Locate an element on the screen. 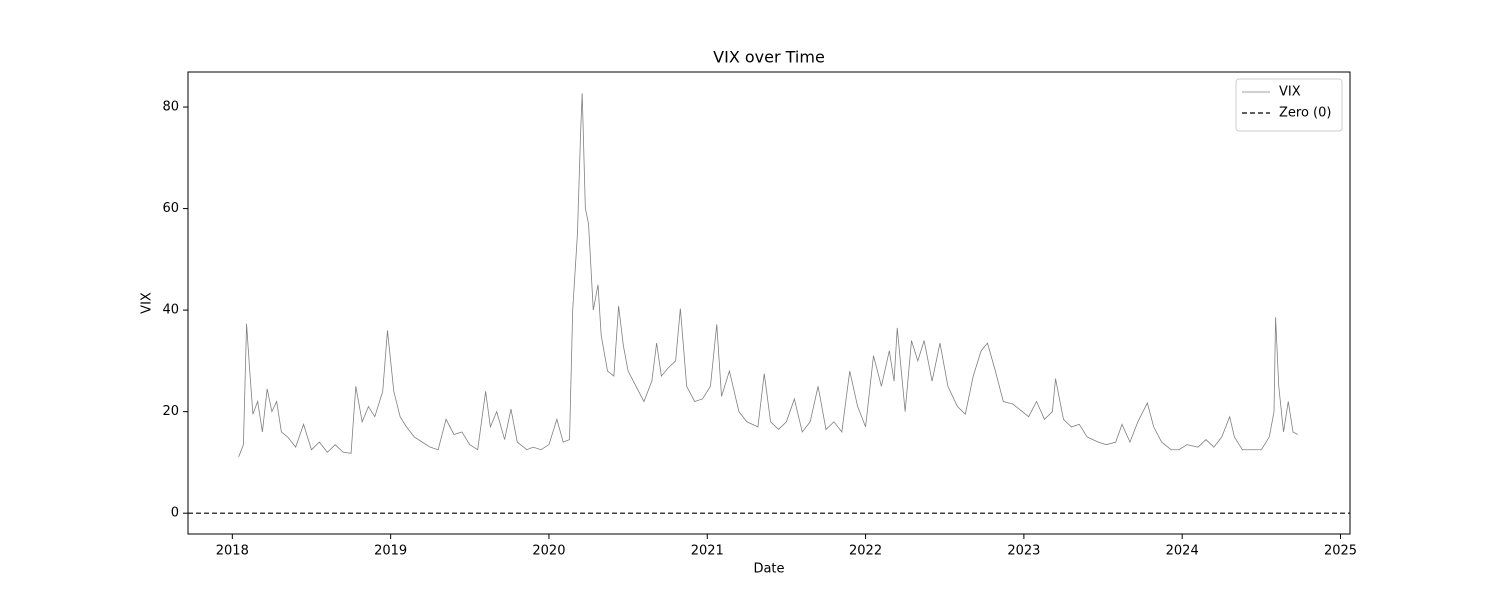 This screenshot has height=604, width=1500. x-tick-label: 2023 is located at coordinates (1023, 551).